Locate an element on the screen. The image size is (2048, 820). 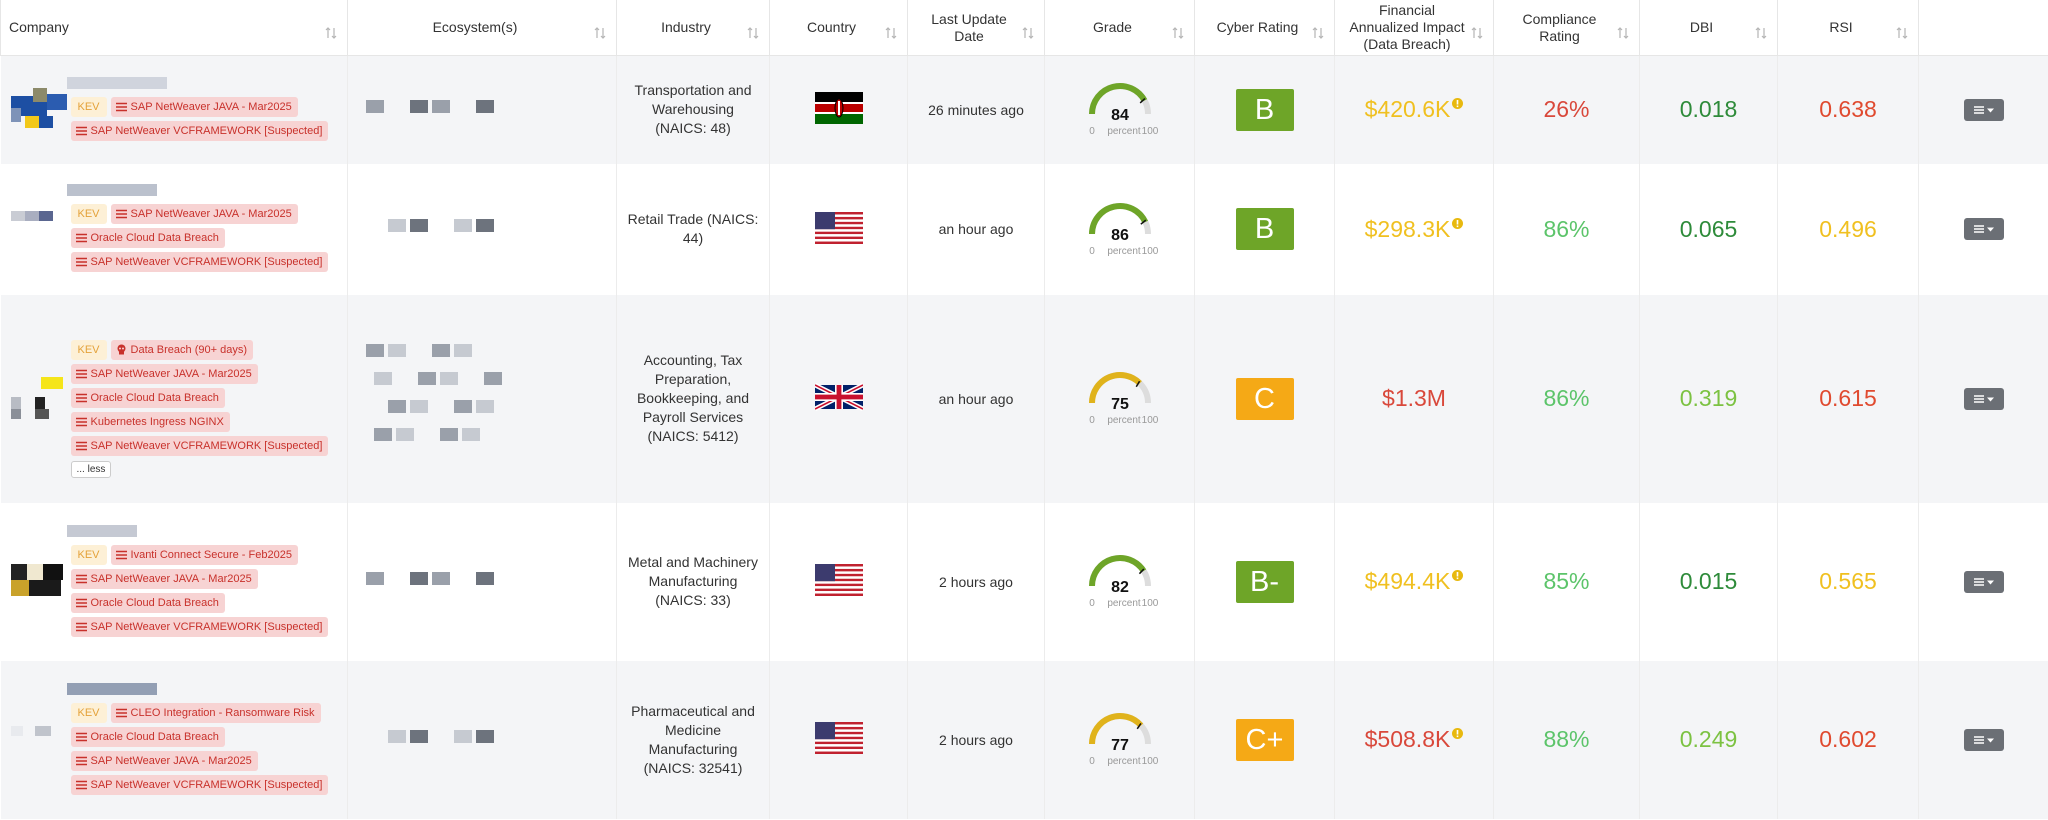
vulnerability-tag: Kubernetes Ingress NGINX is located at coordinates (150, 421).